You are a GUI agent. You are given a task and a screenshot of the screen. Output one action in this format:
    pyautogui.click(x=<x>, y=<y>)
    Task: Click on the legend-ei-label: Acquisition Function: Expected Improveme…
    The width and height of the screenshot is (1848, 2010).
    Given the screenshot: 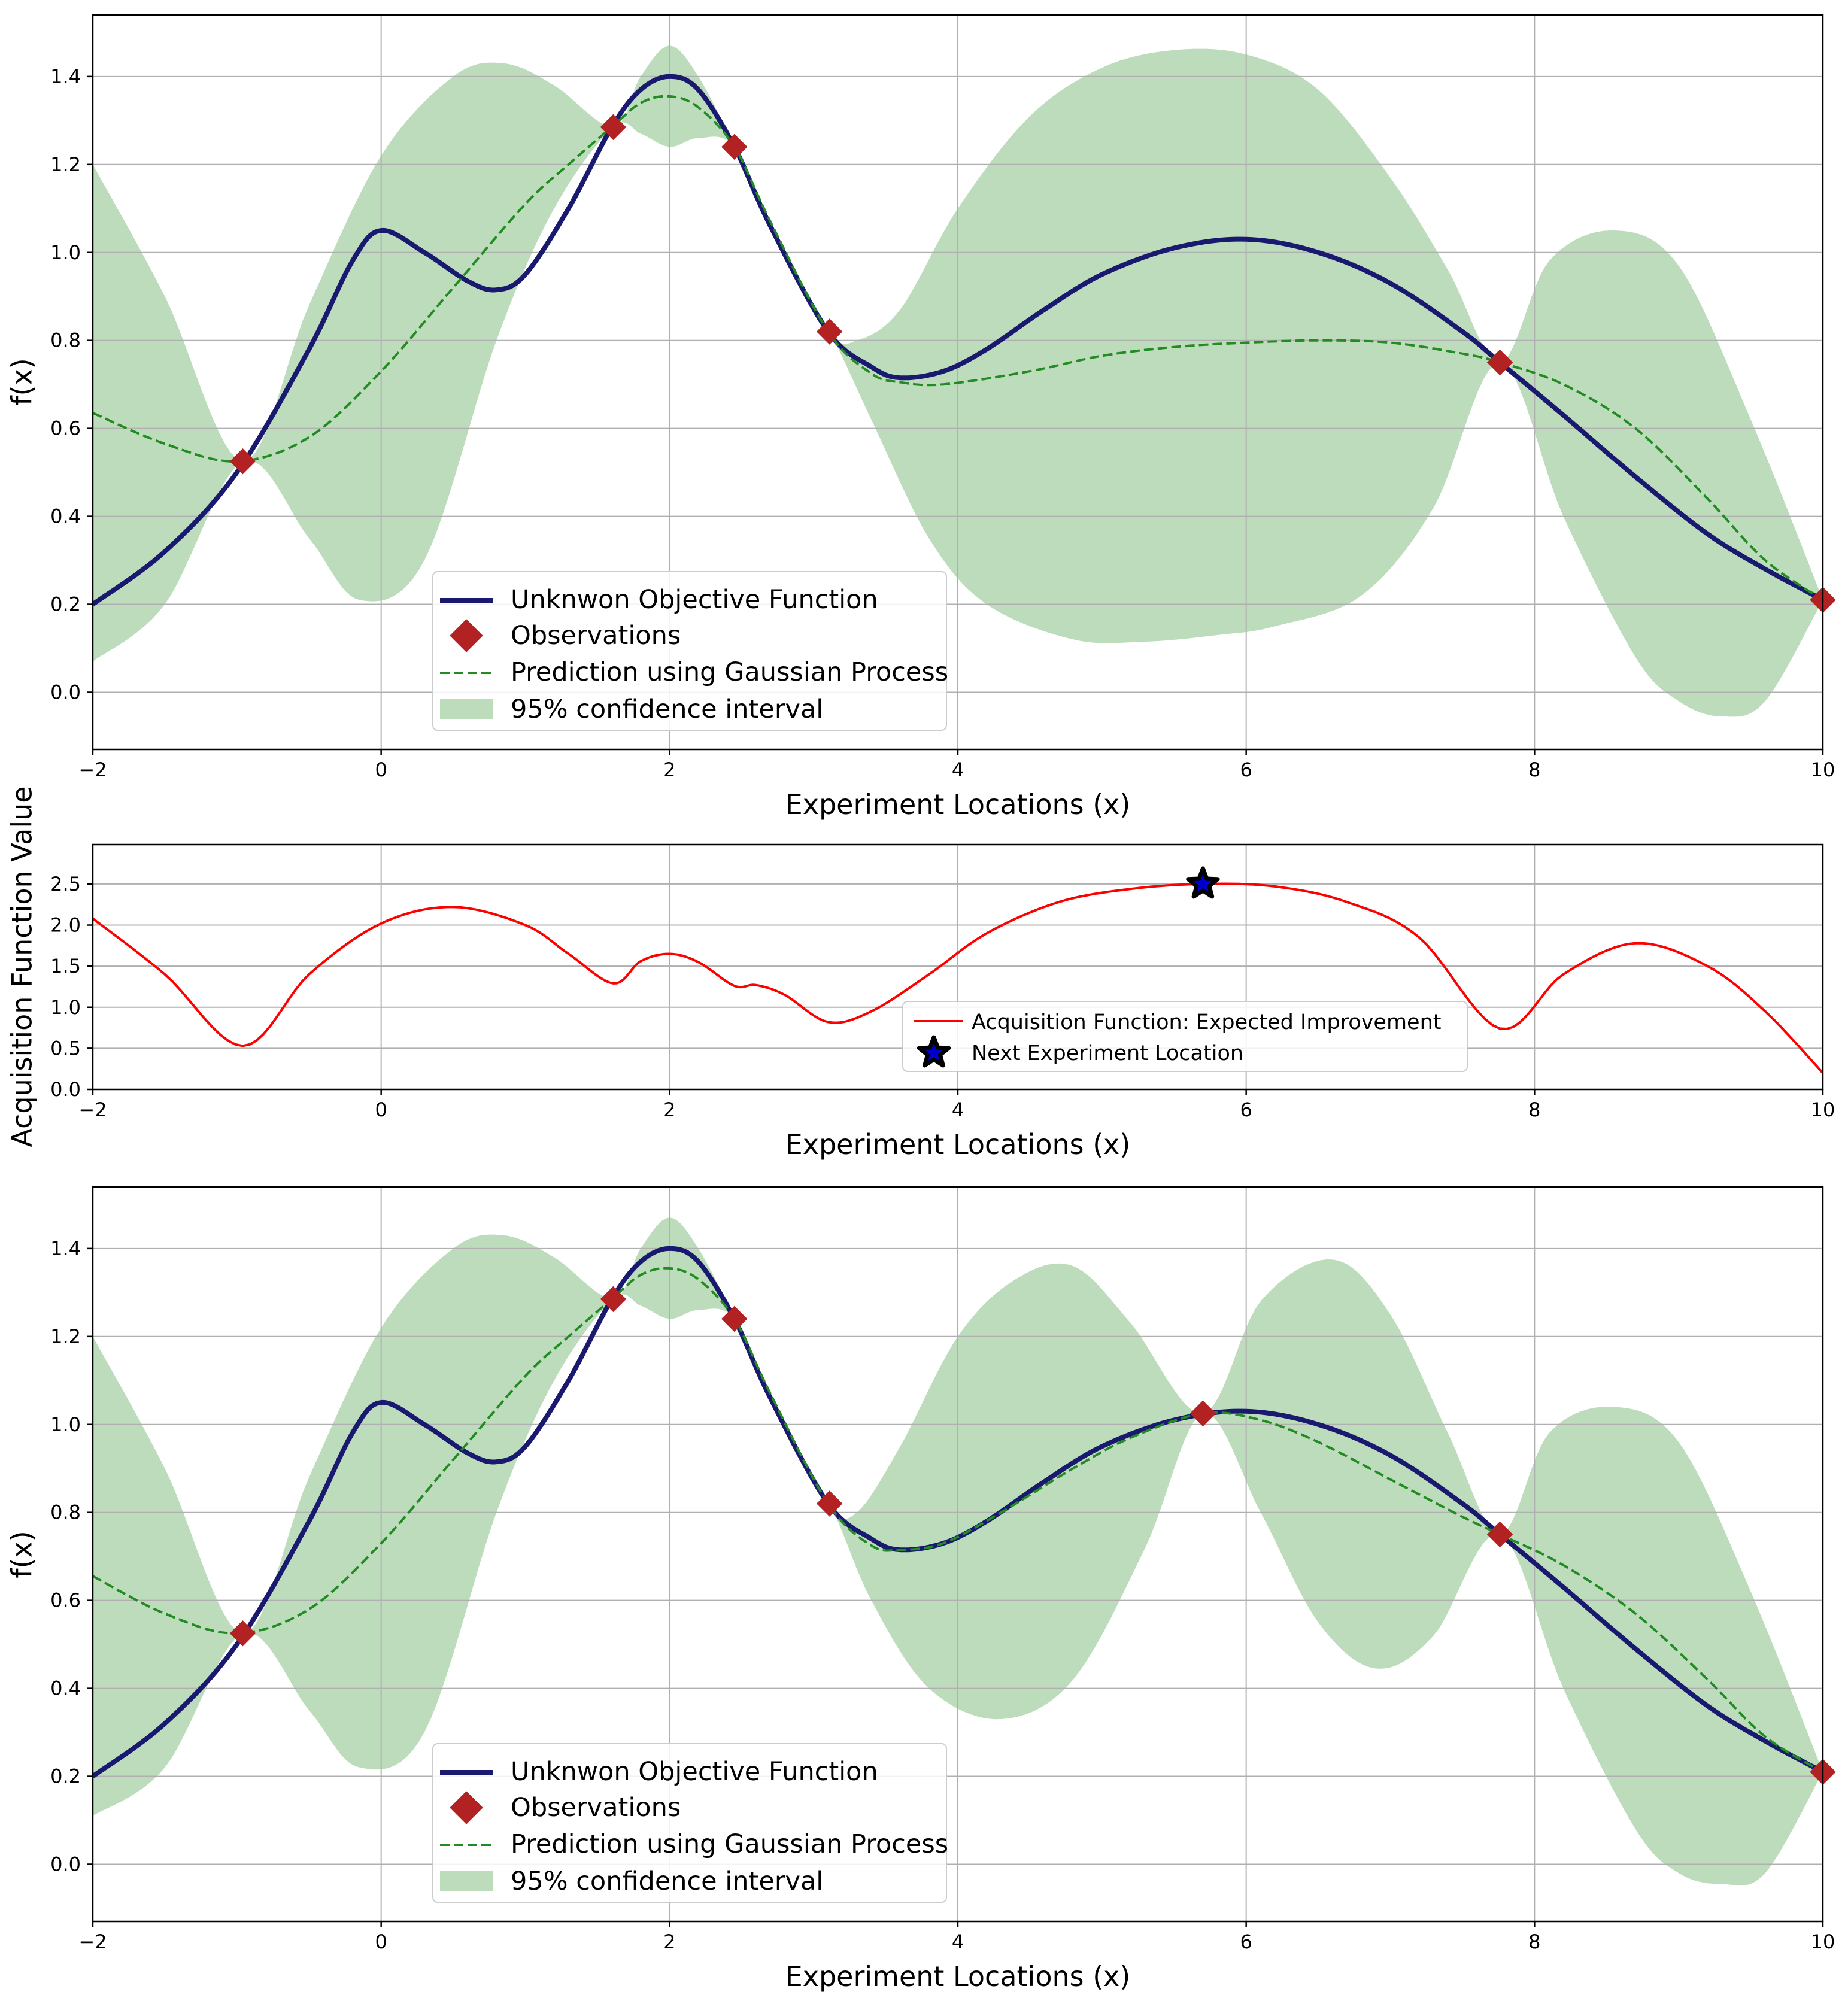 What is the action you would take?
    pyautogui.click(x=1206, y=1022)
    